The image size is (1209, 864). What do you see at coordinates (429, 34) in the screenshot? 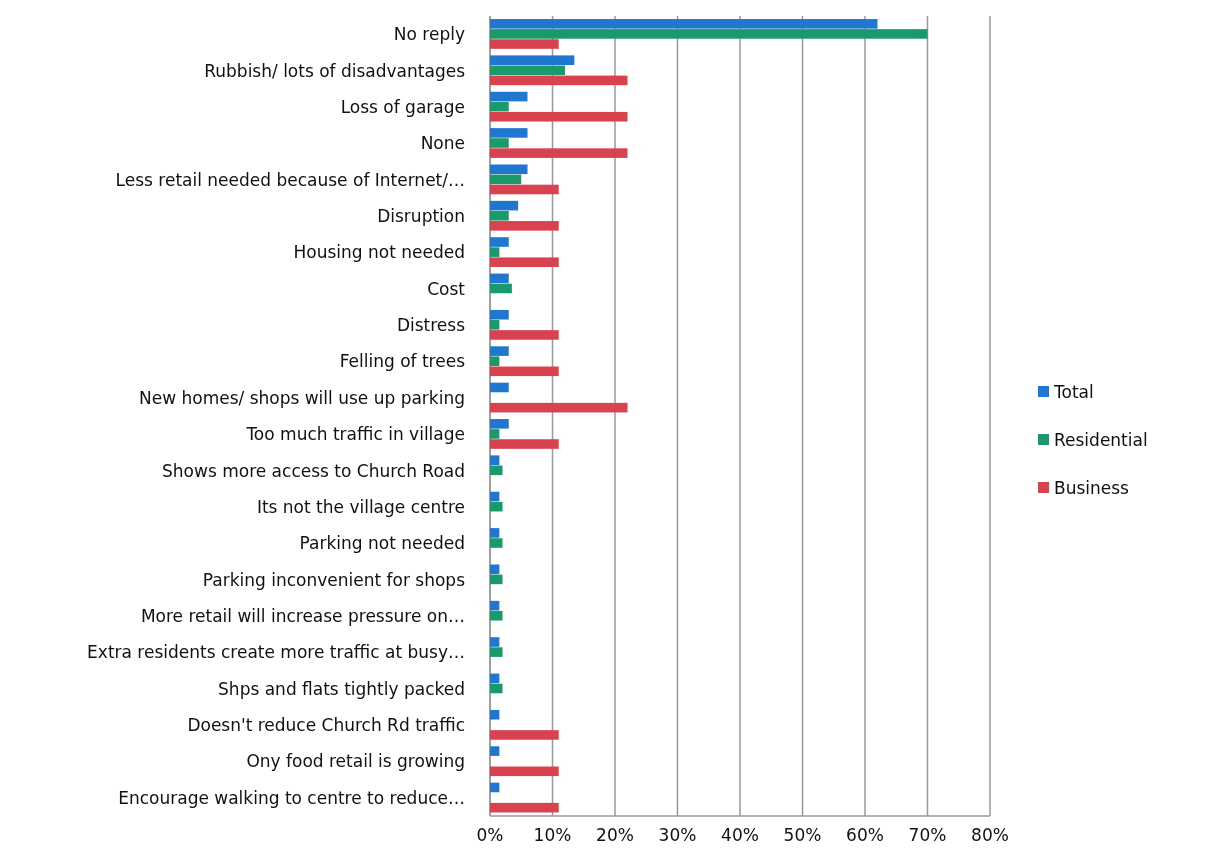
I see `y-tick-label: No reply` at bounding box center [429, 34].